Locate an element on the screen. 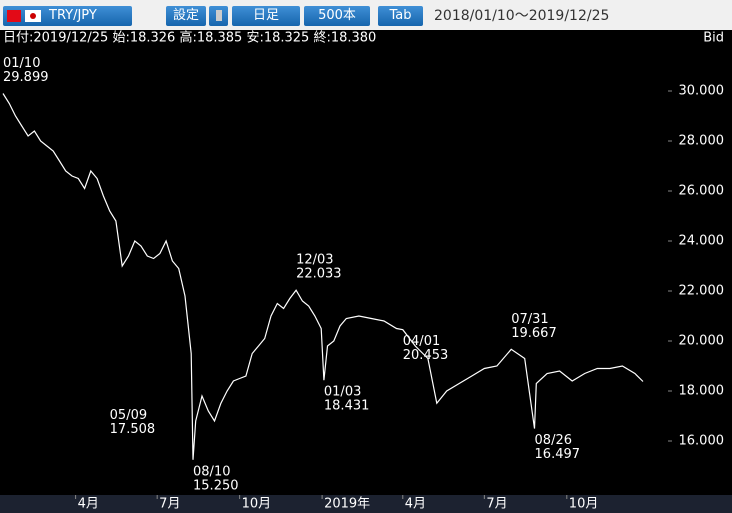 The width and height of the screenshot is (732, 513). tab-button: Tab is located at coordinates (400, 16).